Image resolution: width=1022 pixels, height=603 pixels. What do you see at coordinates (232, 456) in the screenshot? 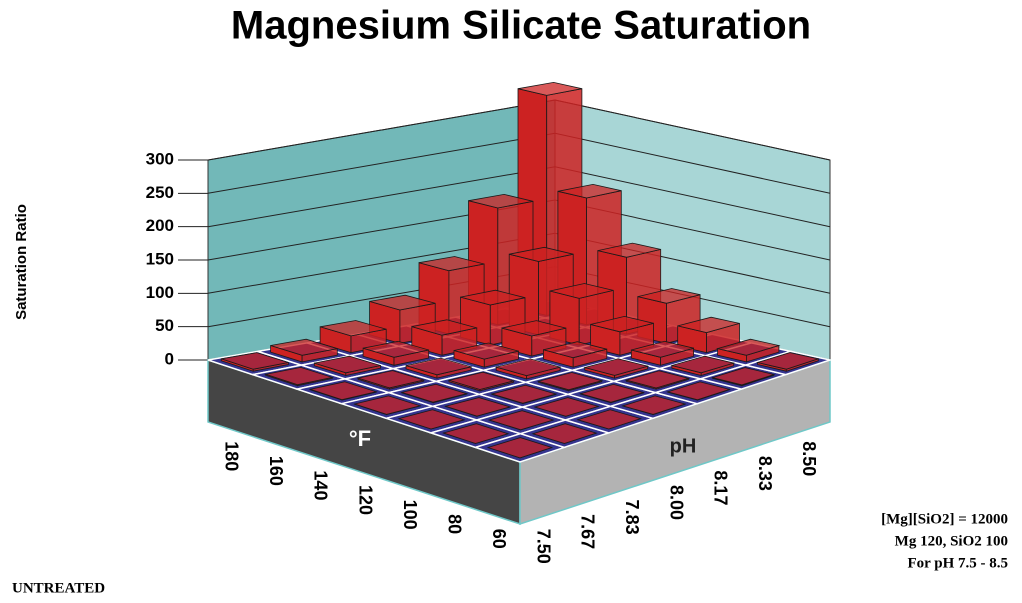
I see `x-tick-label: 180` at bounding box center [232, 456].